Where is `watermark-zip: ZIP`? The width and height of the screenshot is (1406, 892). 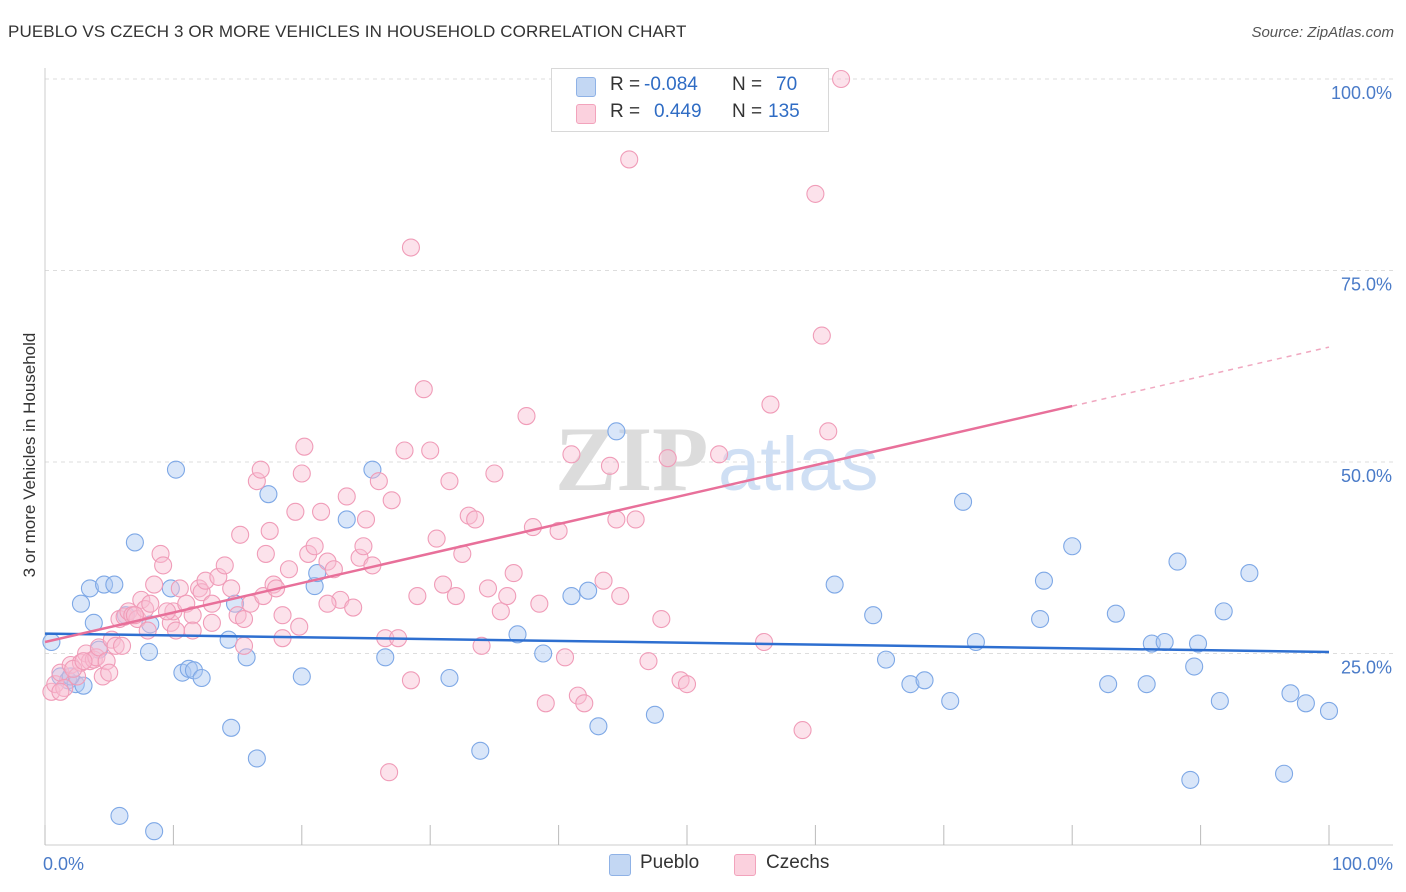
watermark-zip: ZIP is located at coordinates (631, 459).